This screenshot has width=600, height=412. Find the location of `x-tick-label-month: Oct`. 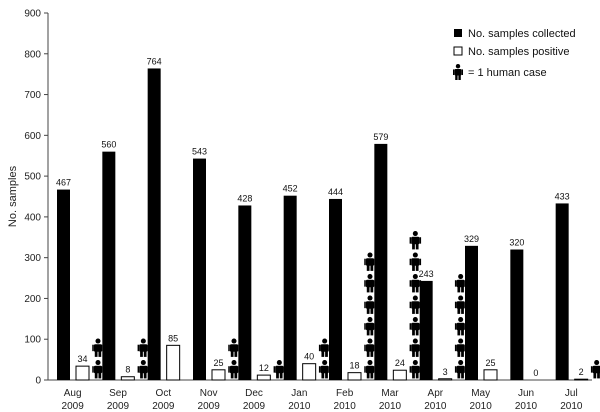

x-tick-label-month: Oct is located at coordinates (164, 393).